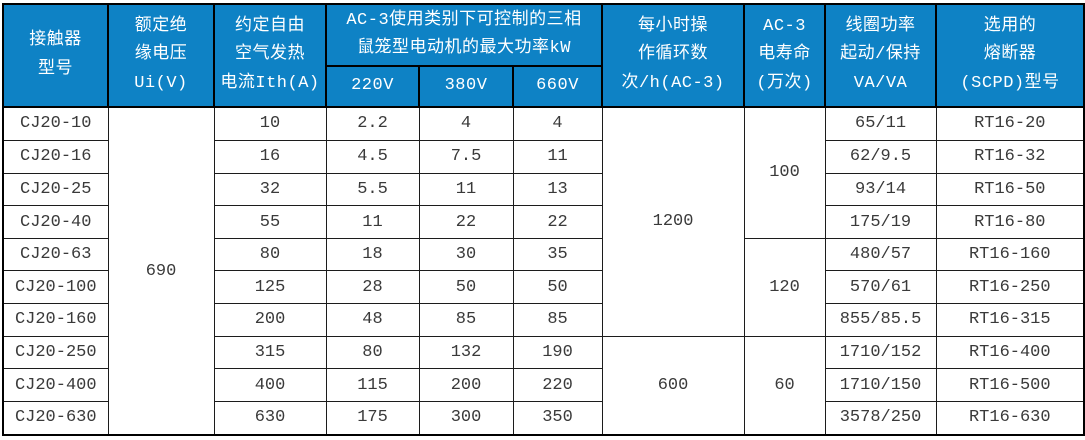 The height and width of the screenshot is (440, 1085). Describe the element at coordinates (880, 320) in the screenshot. I see `coil-cell: 855/85.5` at that location.